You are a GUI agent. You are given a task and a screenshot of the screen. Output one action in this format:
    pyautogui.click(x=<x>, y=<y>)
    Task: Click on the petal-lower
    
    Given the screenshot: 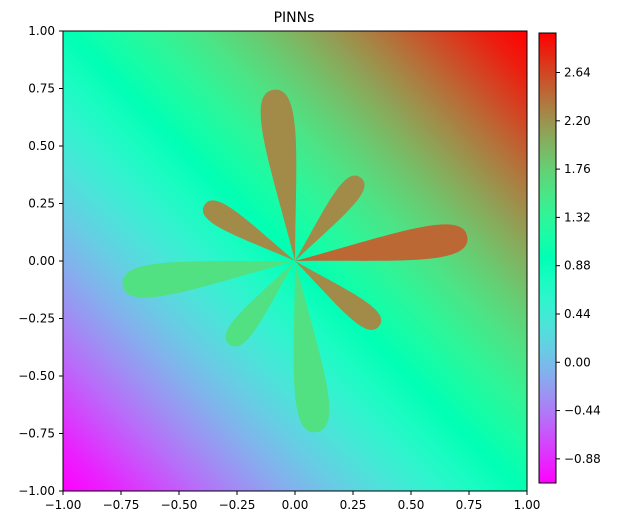 What is the action you would take?
    pyautogui.click(x=311, y=347)
    